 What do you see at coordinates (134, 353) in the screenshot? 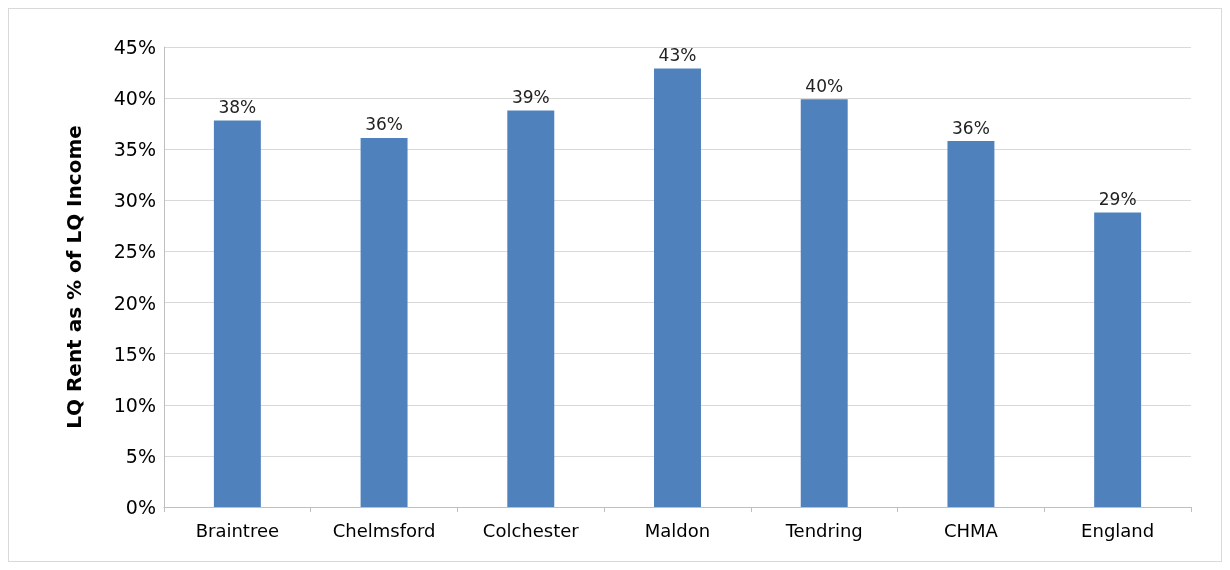
I see `y-tick-label: 15%` at bounding box center [134, 353].